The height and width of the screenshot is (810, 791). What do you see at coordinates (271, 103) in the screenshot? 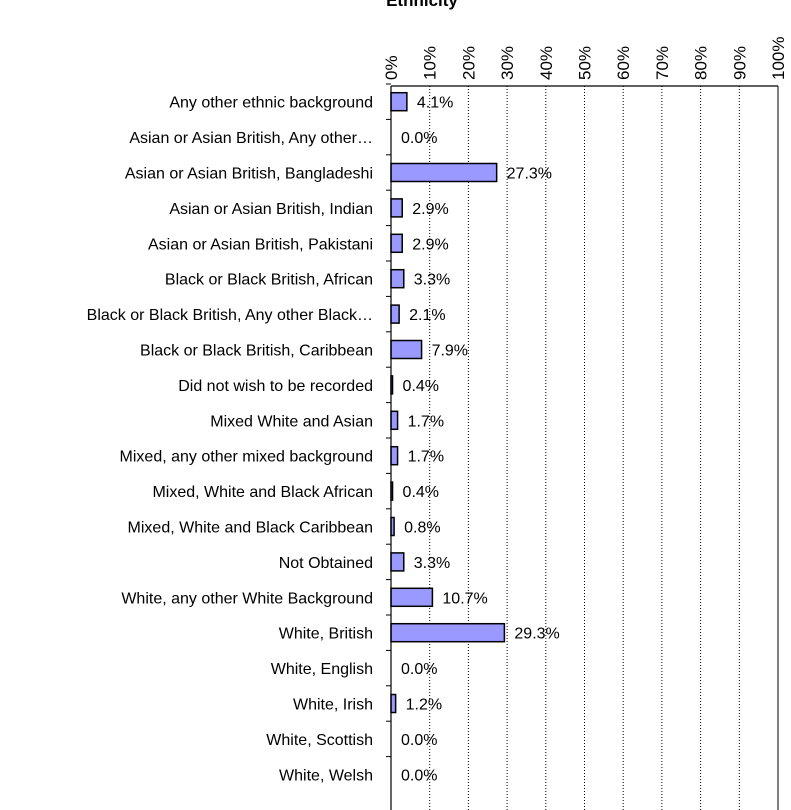
I see `category-label: Any other ethnic background` at bounding box center [271, 103].